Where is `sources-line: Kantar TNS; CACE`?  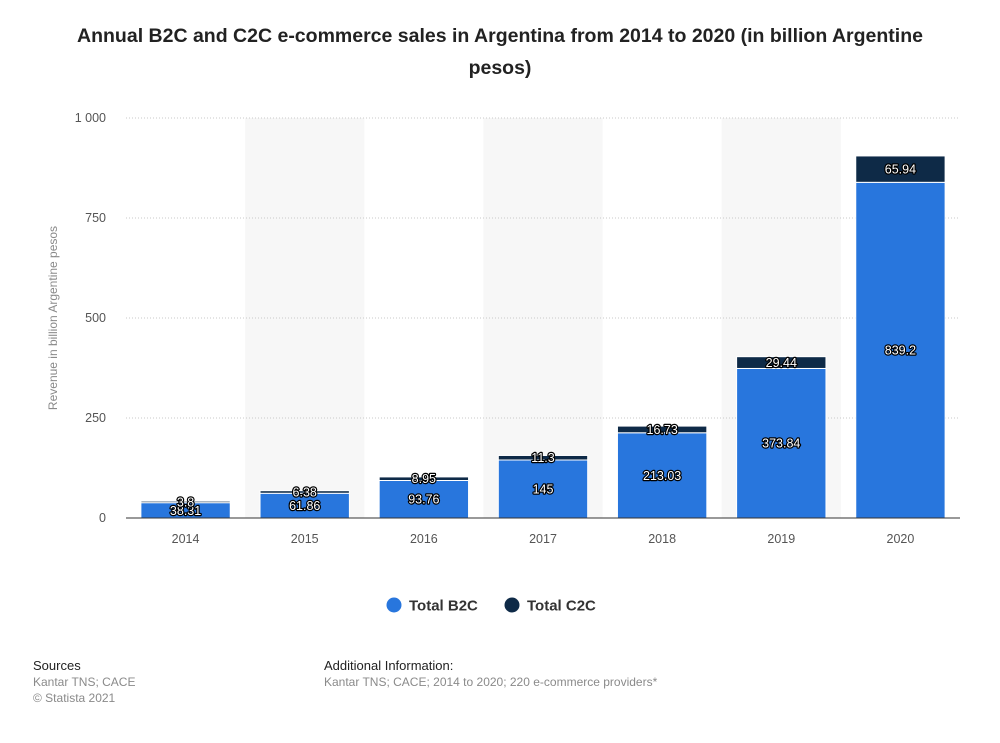
sources-line: Kantar TNS; CACE is located at coordinates (84, 682).